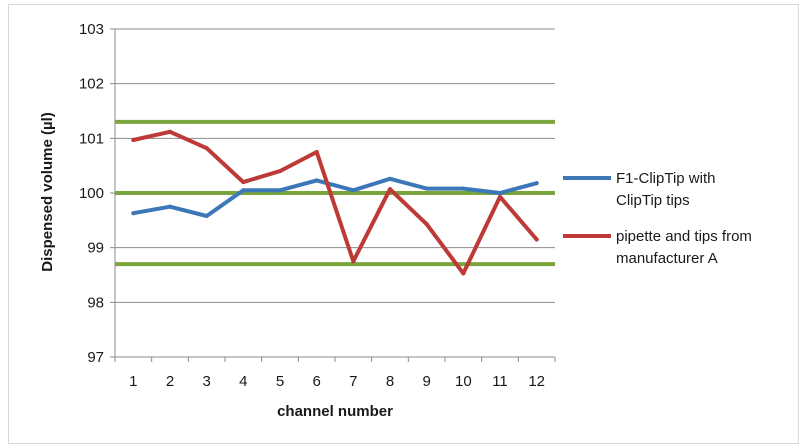  I want to click on x-tick-label: 9, so click(426, 381).